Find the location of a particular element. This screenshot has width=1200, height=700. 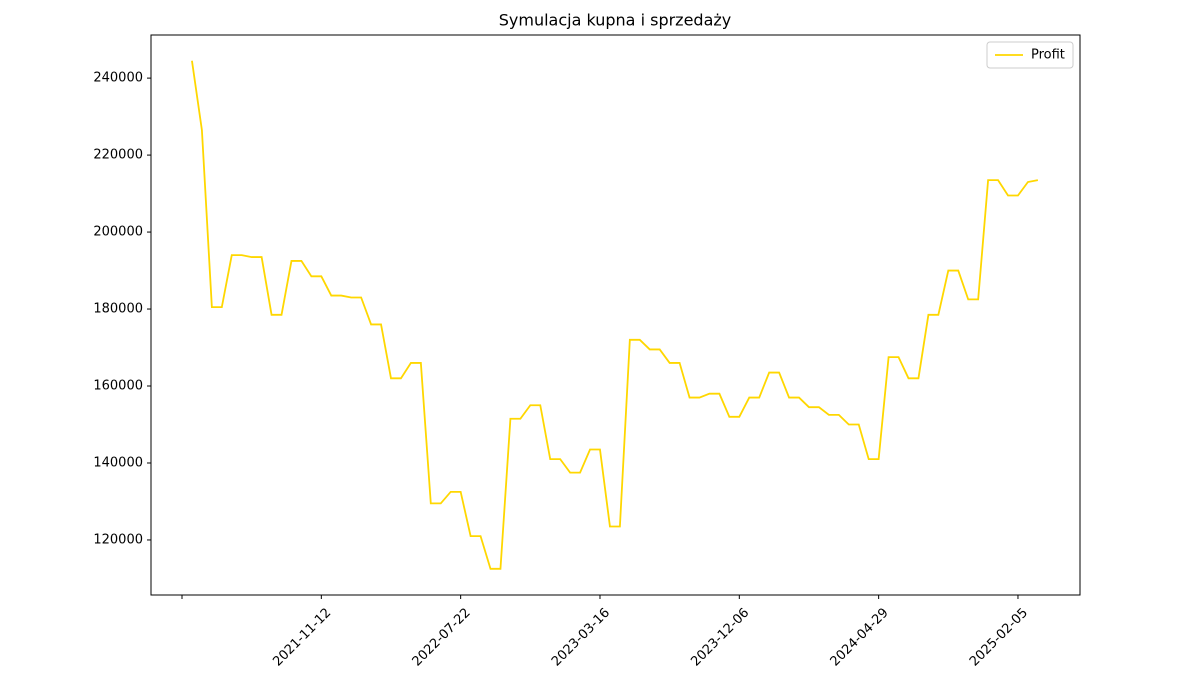

y-tick-label: 120000 is located at coordinates (118, 539).